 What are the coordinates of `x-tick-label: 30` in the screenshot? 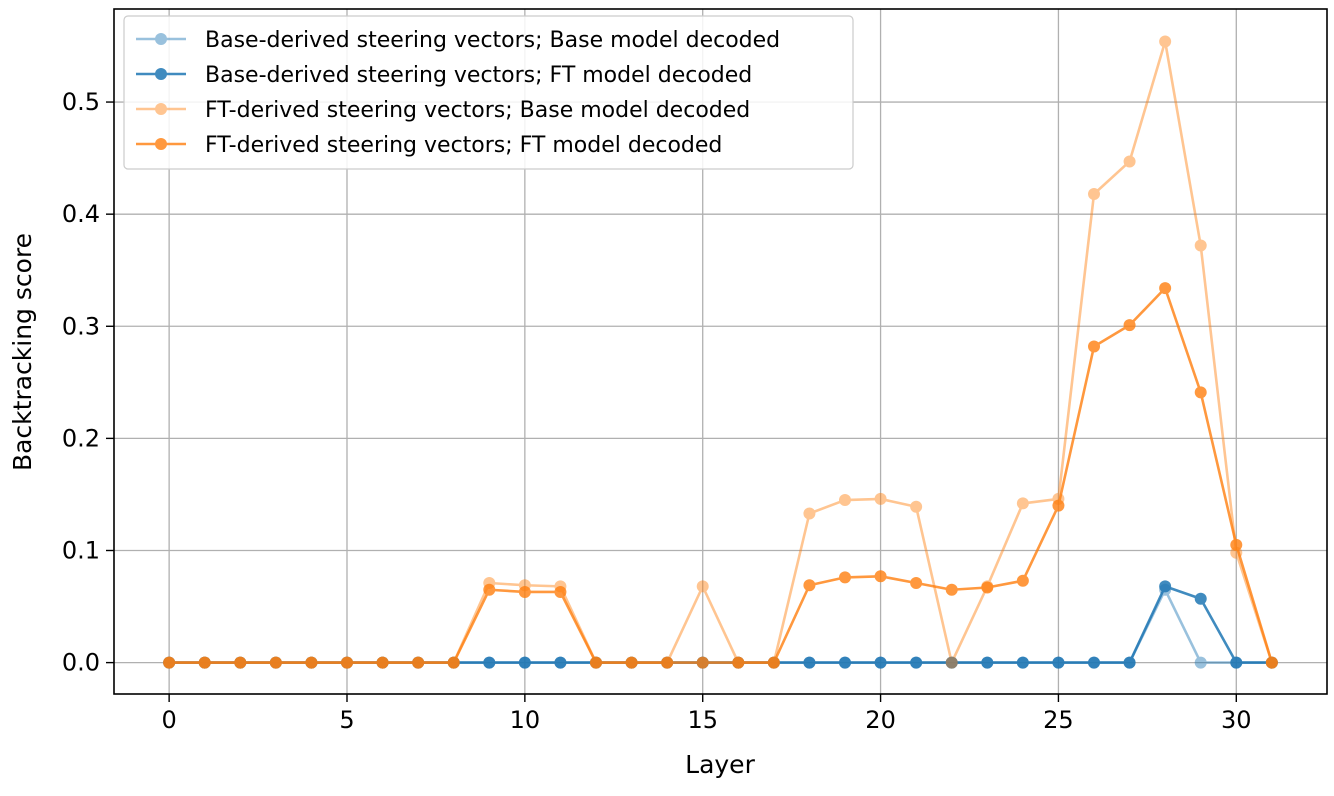 It's located at (1236, 720).